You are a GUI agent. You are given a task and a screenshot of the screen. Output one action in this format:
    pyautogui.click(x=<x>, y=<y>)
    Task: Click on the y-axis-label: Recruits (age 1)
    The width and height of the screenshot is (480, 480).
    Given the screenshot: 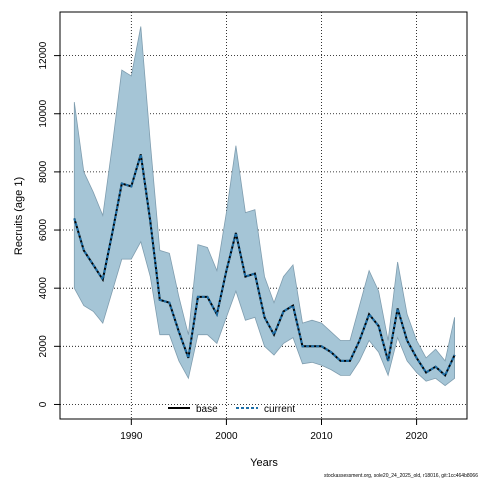 What is the action you would take?
    pyautogui.click(x=19, y=216)
    